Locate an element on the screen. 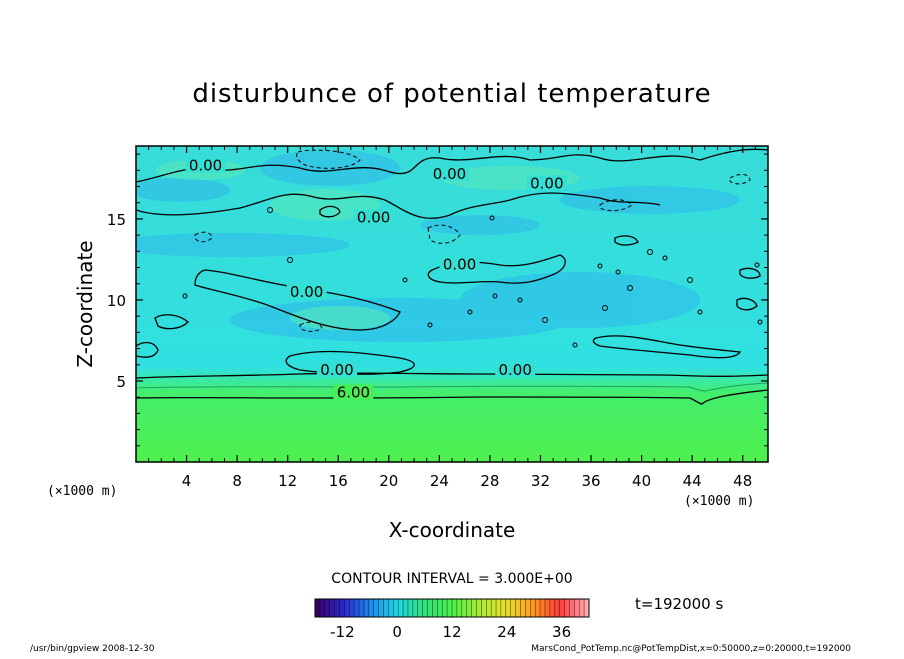  colorbar-tick-label: 12 is located at coordinates (451, 632).